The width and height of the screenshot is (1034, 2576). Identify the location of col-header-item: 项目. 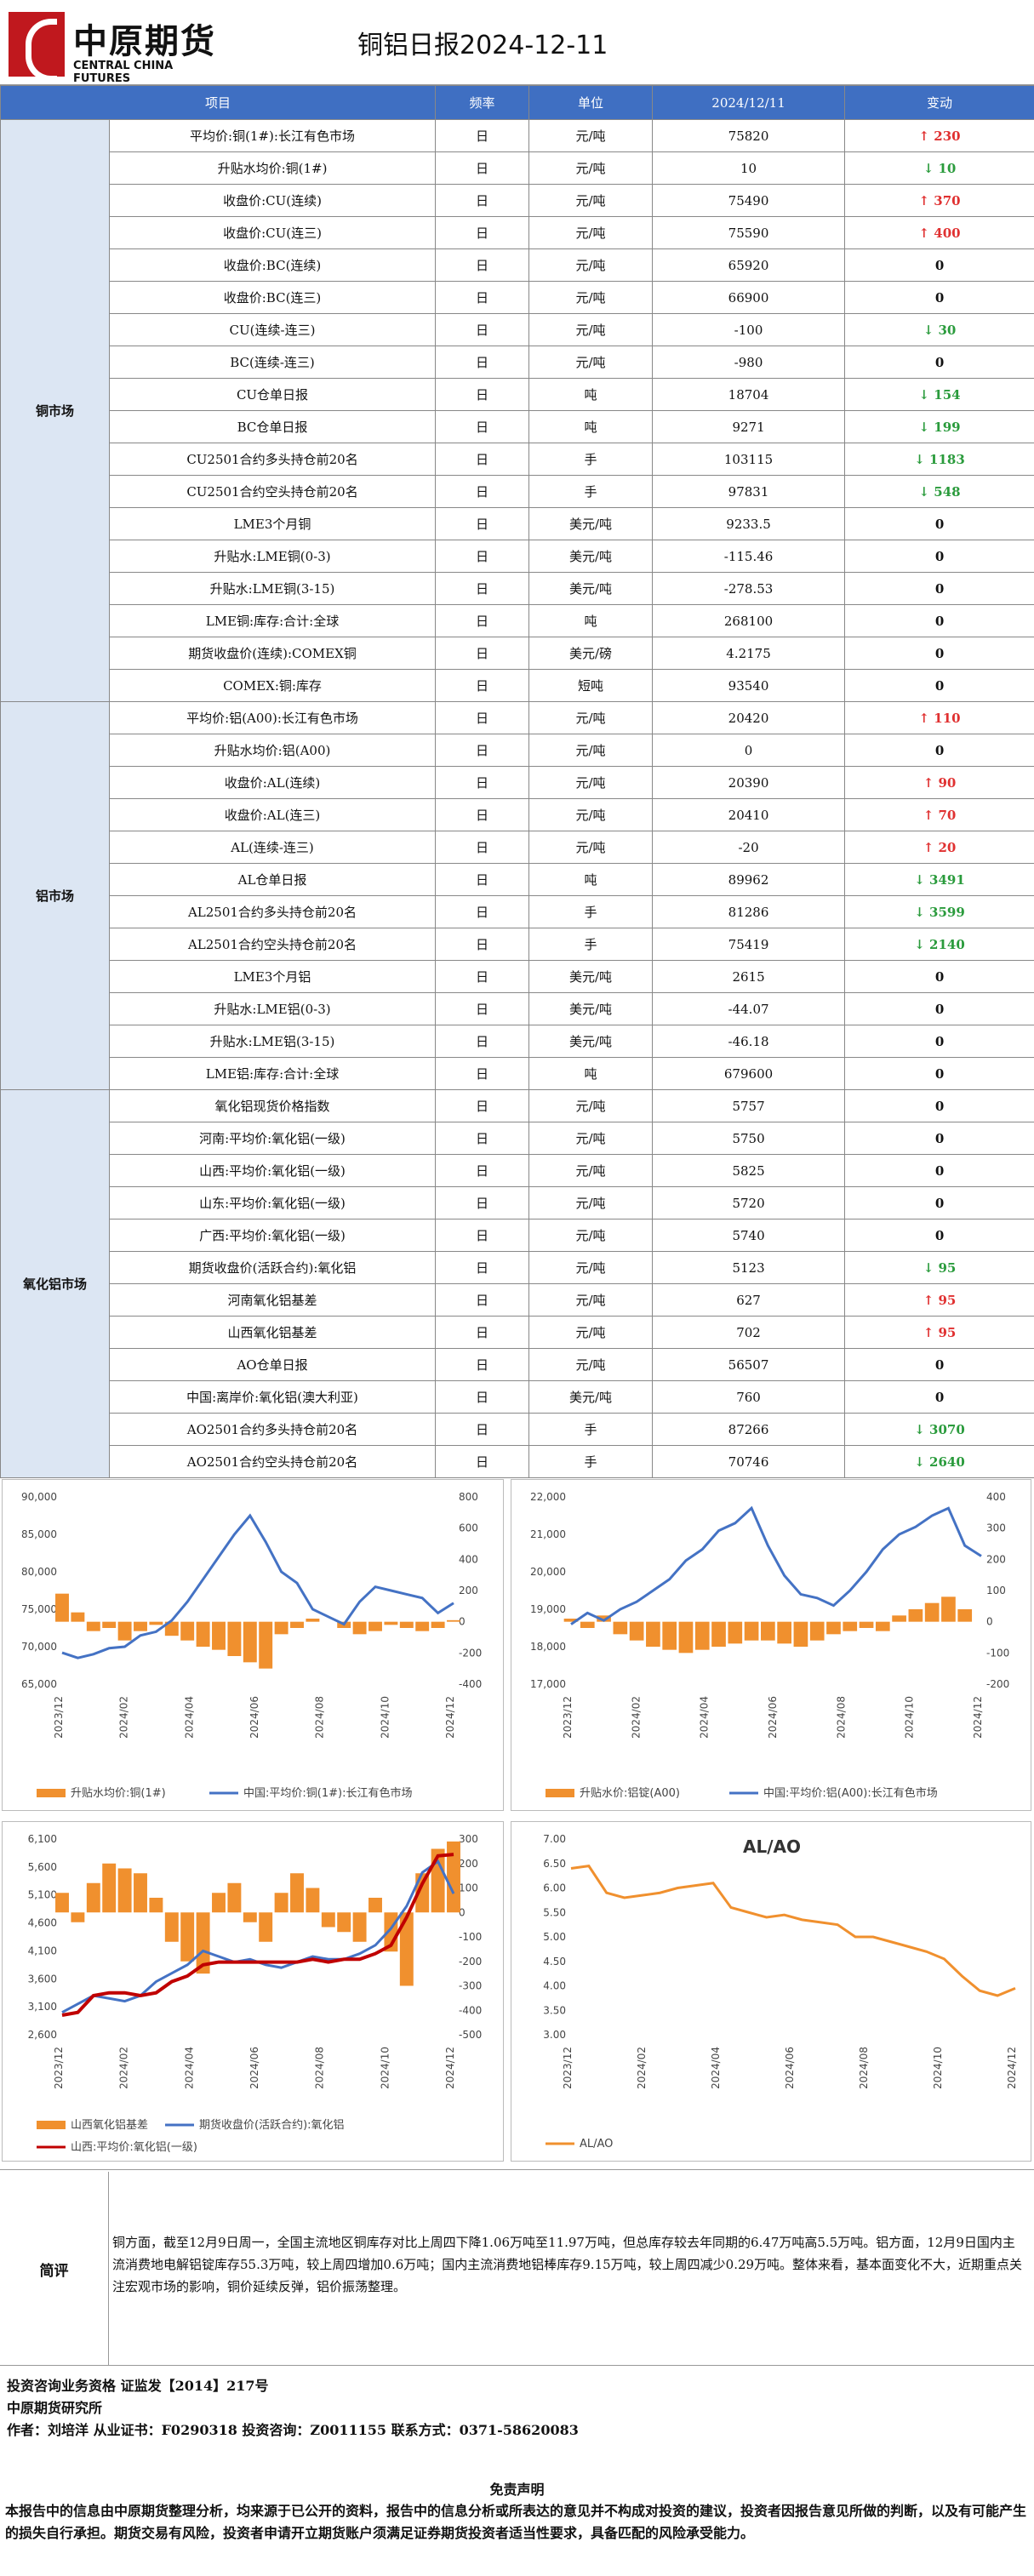
(218, 102).